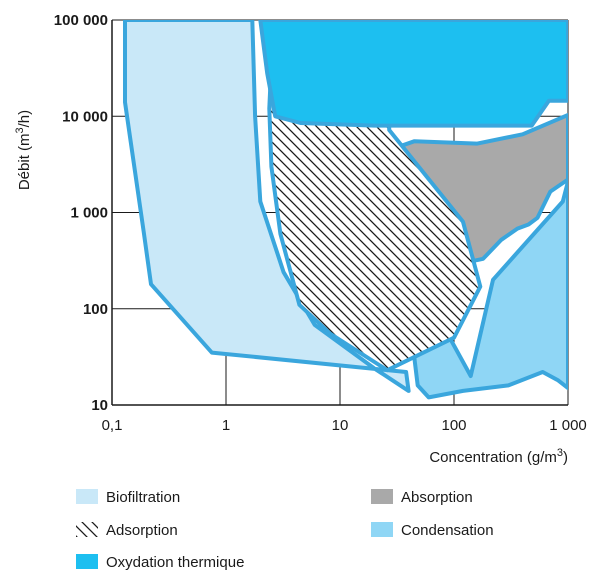  Describe the element at coordinates (175, 562) in the screenshot. I see `legend-label-oxydation-thermique: Oxydation thermique` at that location.